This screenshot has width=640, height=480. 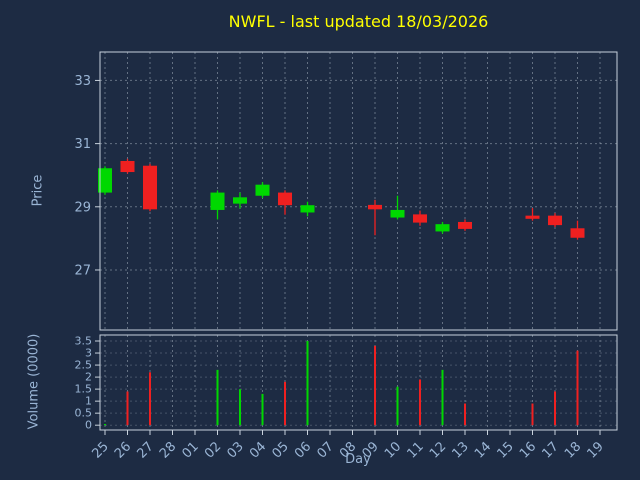 I want to click on x-tick-label: 04, so click(x=258, y=450).